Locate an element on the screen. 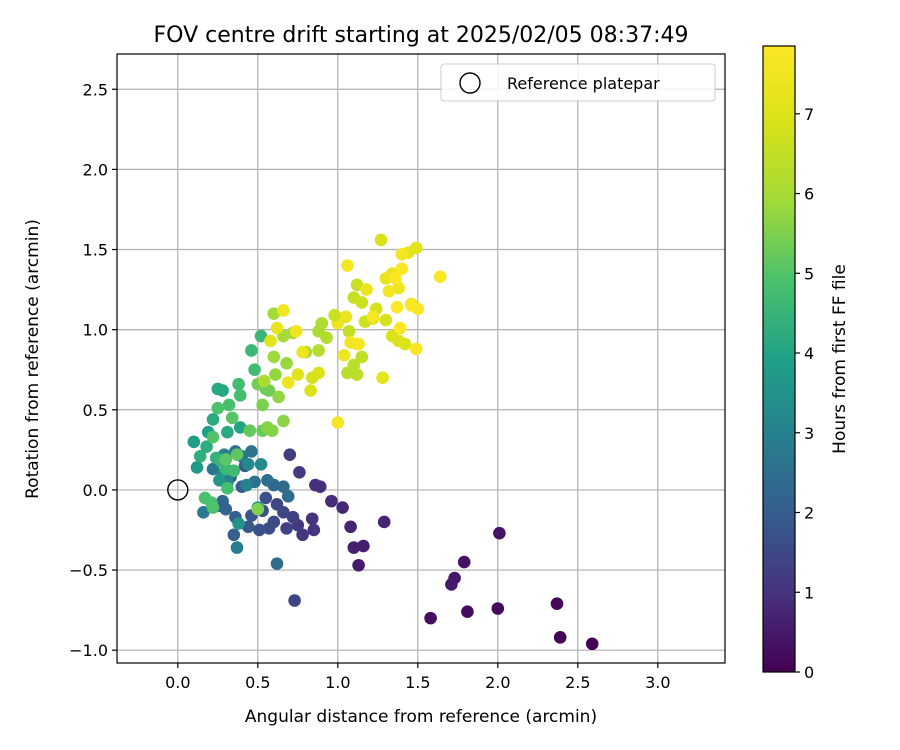  x-axis-ticks: 0.0 0.5 1.0 1.5 2.0 2.5 3.0 is located at coordinates (418, 677).